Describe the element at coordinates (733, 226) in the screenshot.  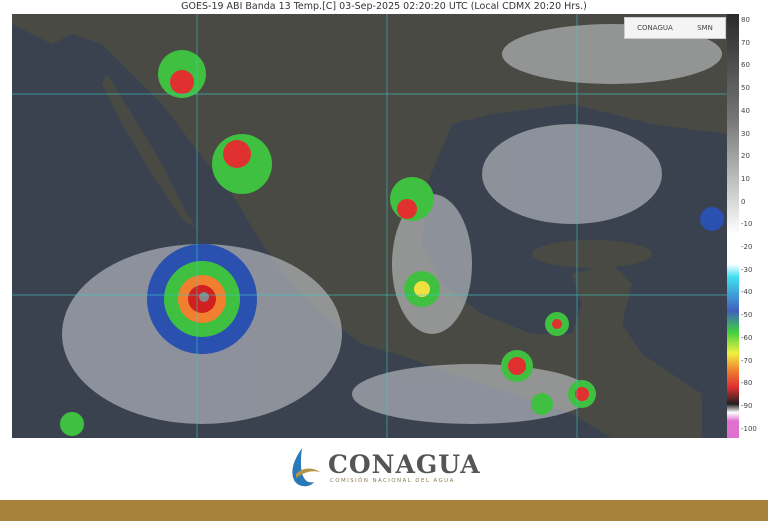
I see `temperature-colorbar` at that location.